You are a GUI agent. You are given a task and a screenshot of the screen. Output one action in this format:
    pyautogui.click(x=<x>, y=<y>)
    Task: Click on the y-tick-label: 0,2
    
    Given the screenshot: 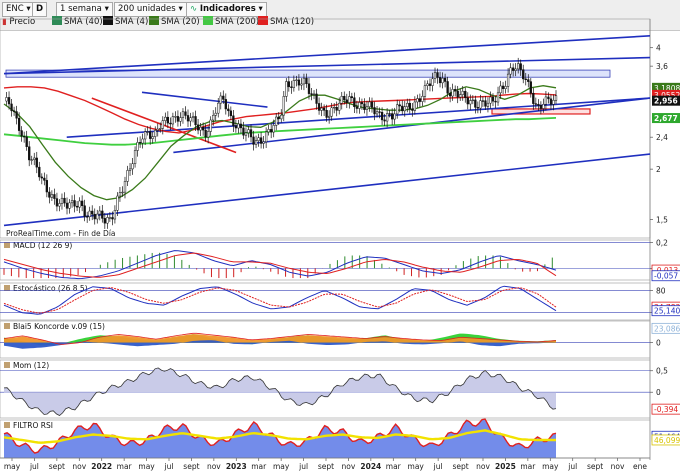 What is the action you would take?
    pyautogui.click(x=662, y=243)
    